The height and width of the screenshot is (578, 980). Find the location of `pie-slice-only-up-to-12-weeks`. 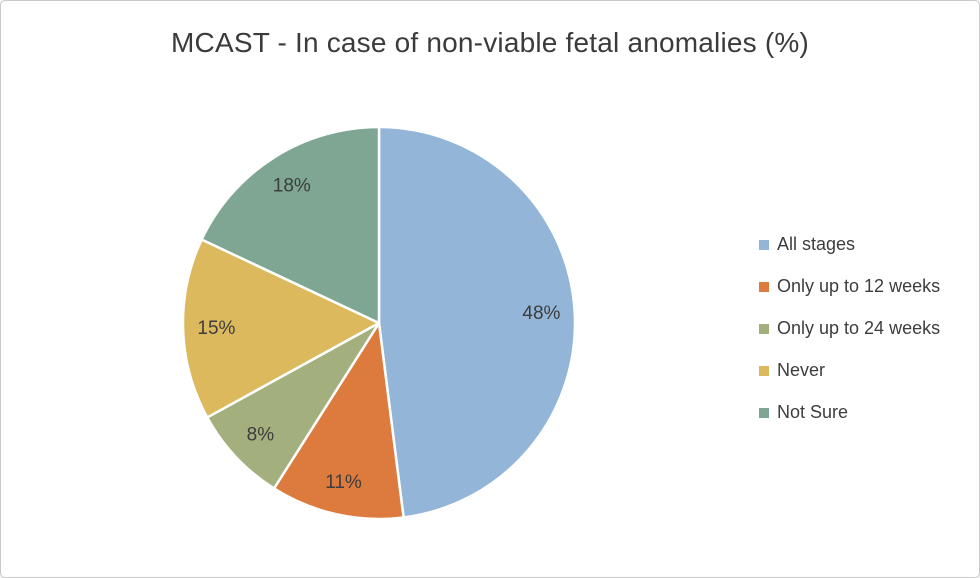

pie-slice-only-up-to-12-weeks is located at coordinates (338, 421).